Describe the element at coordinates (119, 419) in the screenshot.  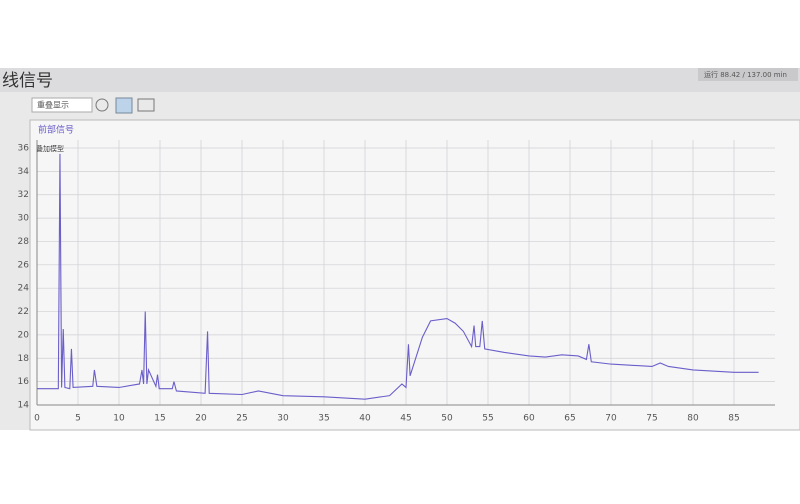
I see `x-tick-label: 10` at that location.